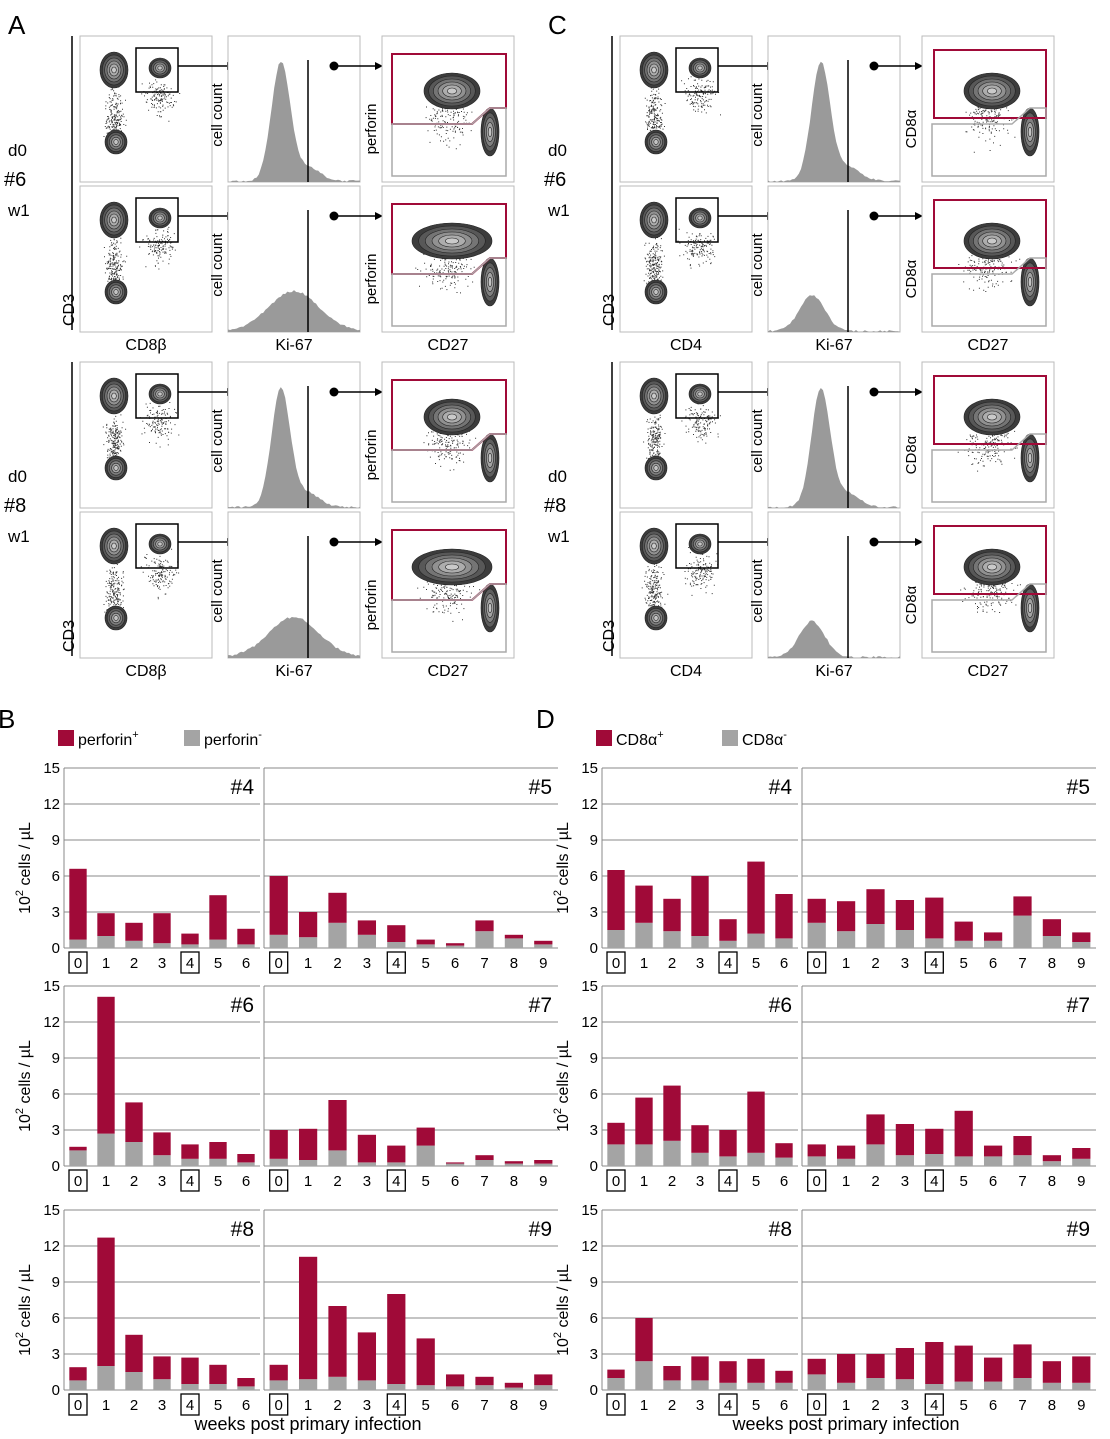  I want to click on legend-swatch, so click(66, 738).